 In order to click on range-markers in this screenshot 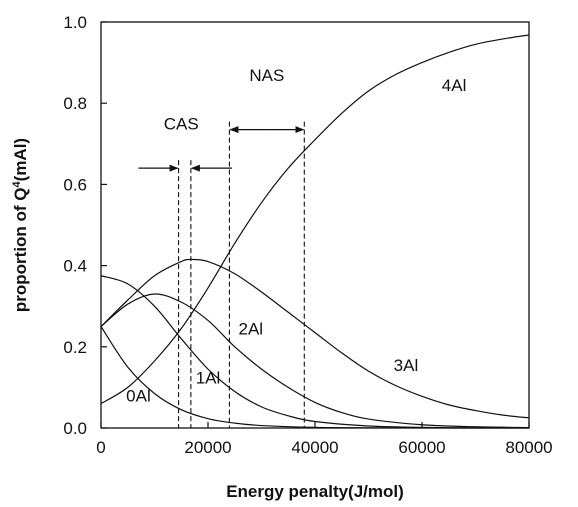, I will do `click(241, 274)`.